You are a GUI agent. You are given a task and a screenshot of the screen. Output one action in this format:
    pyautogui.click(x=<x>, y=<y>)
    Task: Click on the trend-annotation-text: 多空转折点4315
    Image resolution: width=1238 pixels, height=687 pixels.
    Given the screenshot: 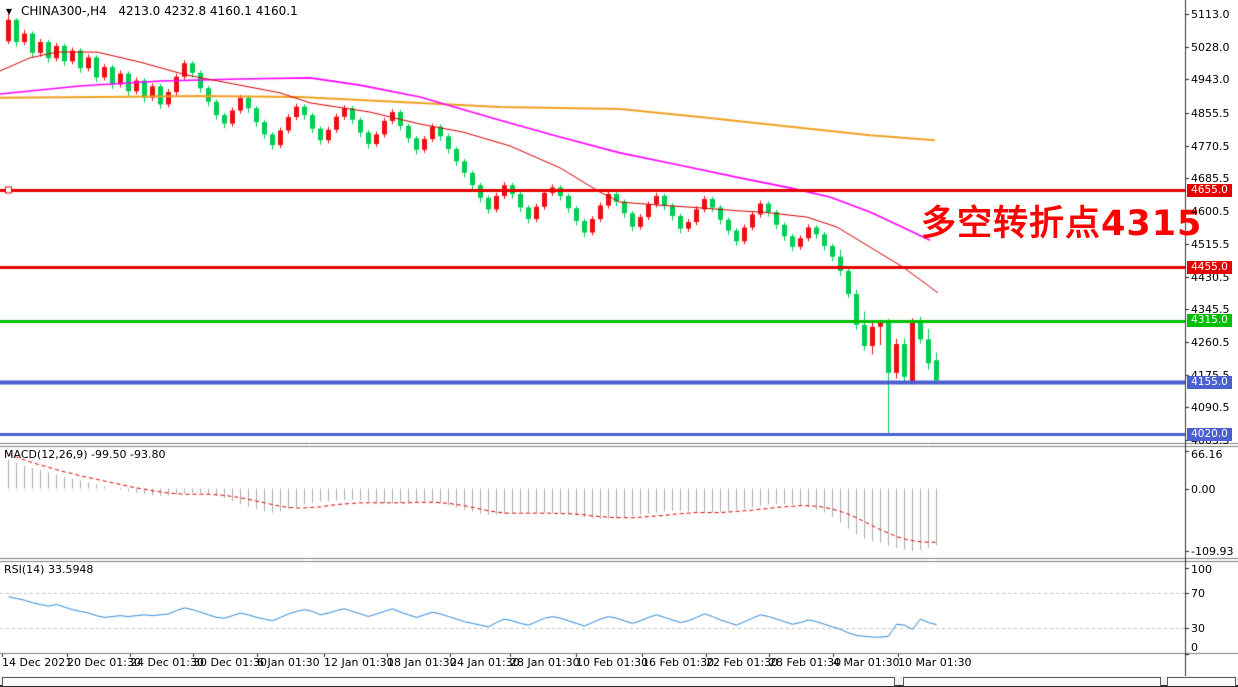 What is the action you would take?
    pyautogui.click(x=1062, y=224)
    